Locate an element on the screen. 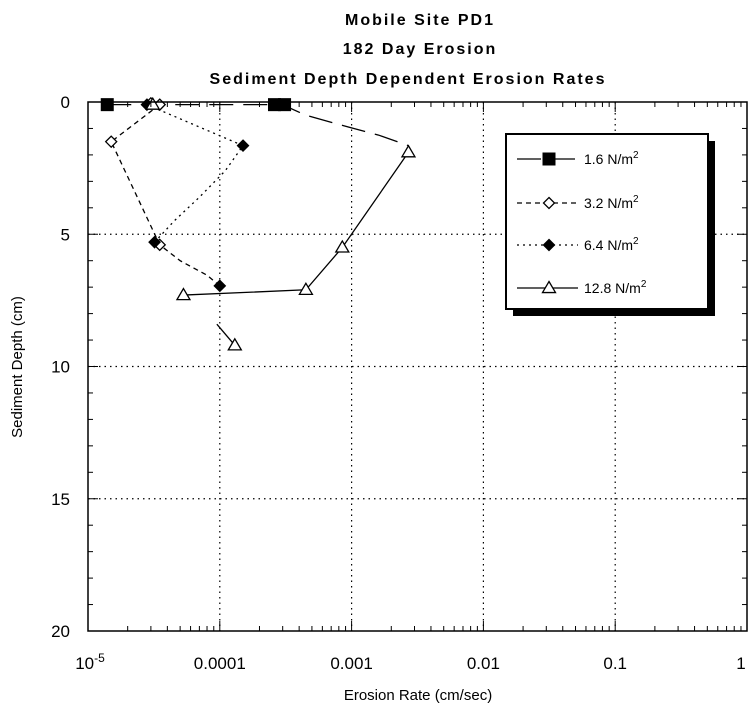 This screenshot has height=709, width=748. legend-entry-3: 6.4 N/m2 is located at coordinates (578, 244).